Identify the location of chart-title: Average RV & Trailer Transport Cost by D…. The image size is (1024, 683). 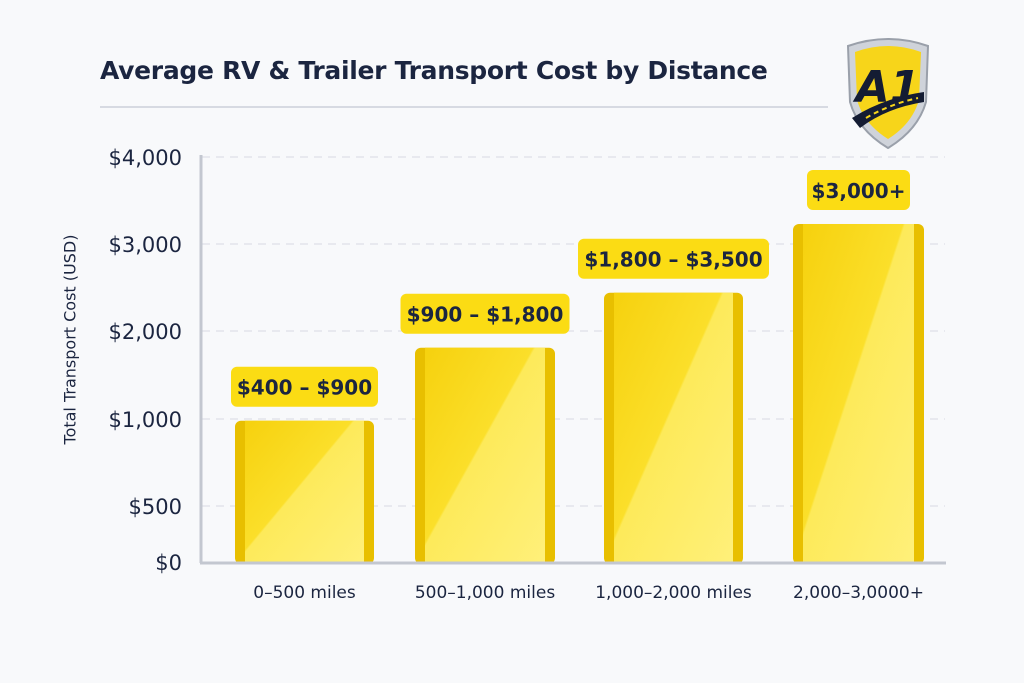
(434, 70).